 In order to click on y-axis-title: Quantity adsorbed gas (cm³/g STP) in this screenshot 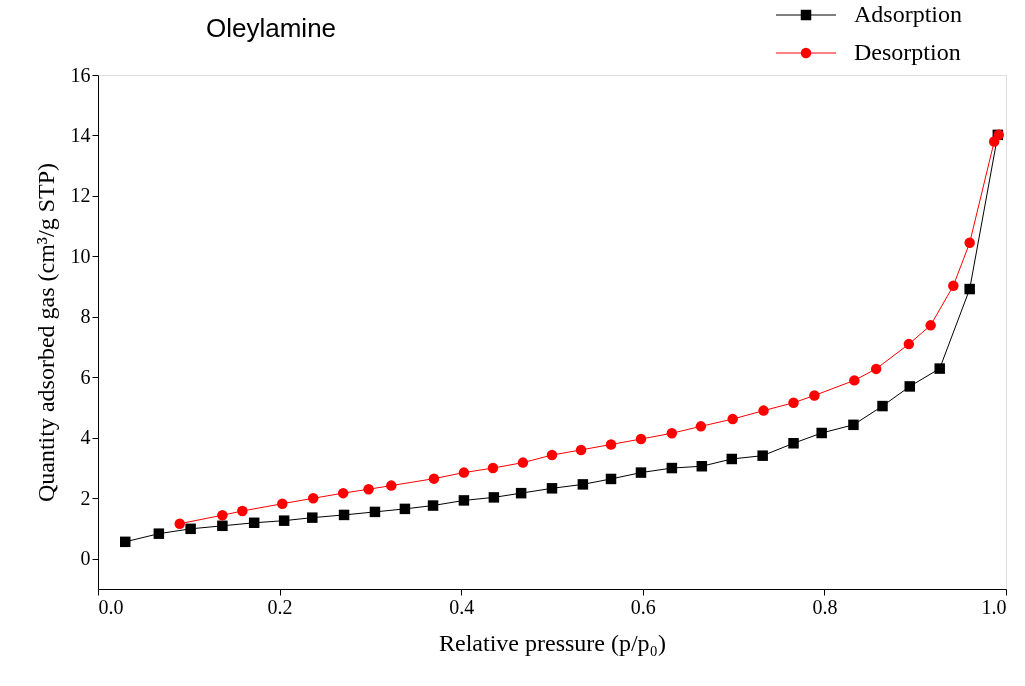, I will do `click(45, 332)`.